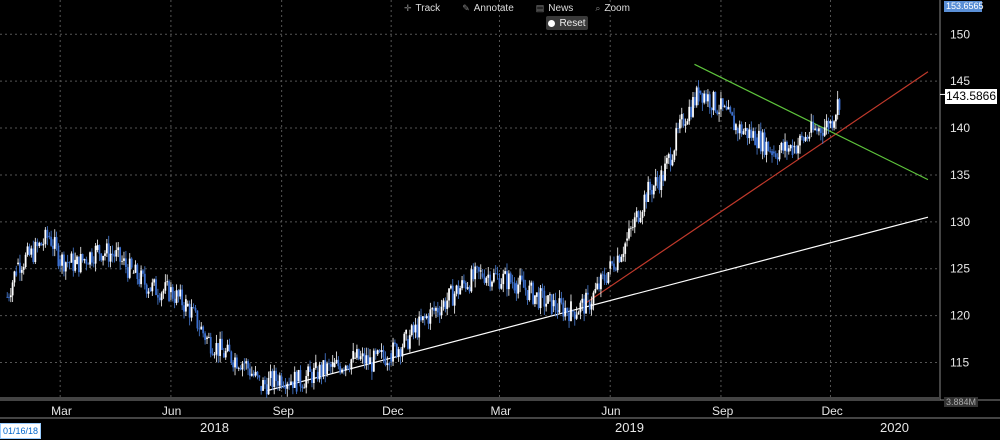  Describe the element at coordinates (960, 128) in the screenshot. I see `y-tick-label: 140` at that location.